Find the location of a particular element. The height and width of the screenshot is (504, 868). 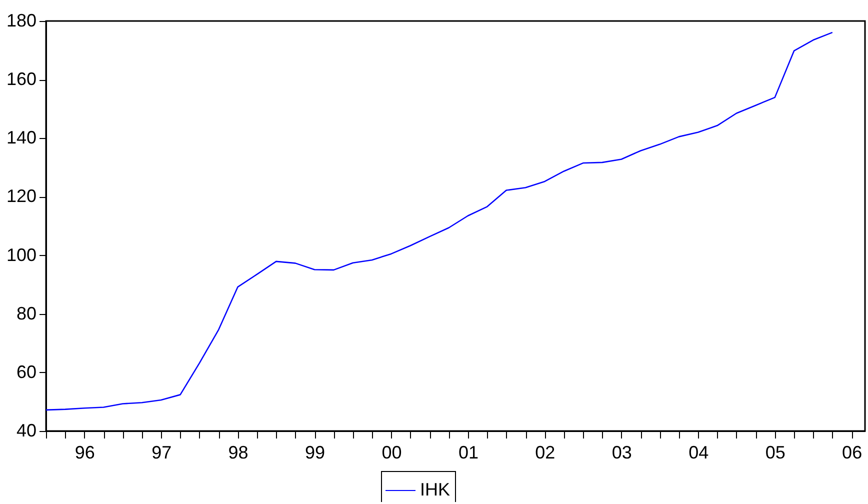

y-tick-label: 100 is located at coordinates (21, 254).